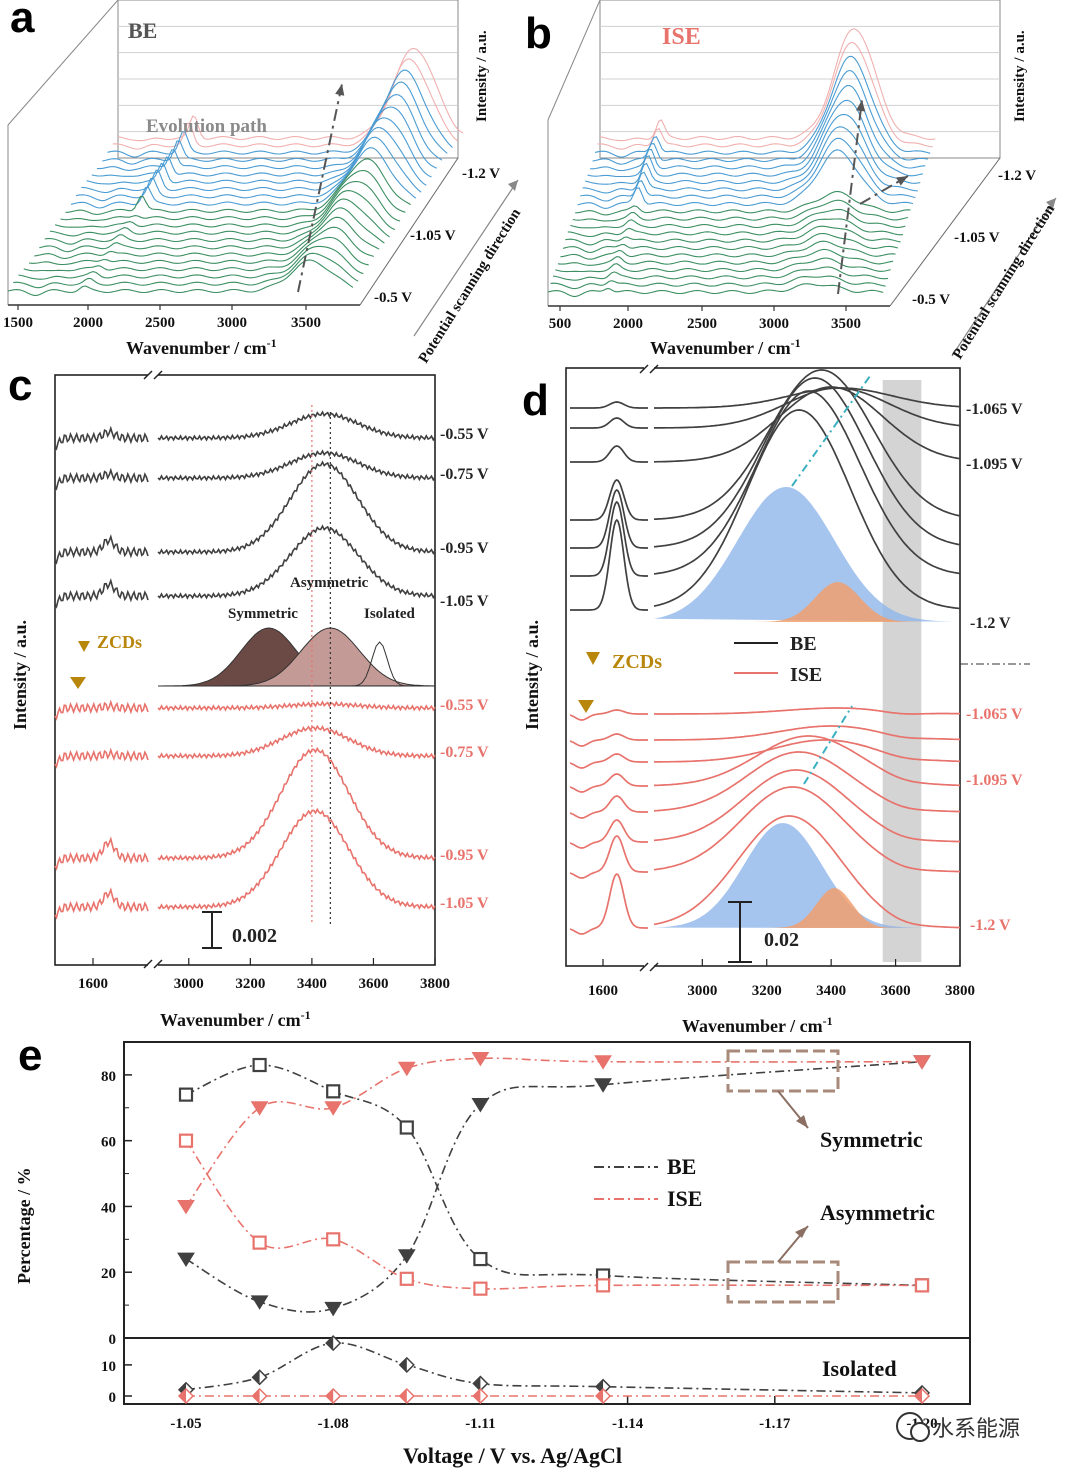 Image resolution: width=1080 pixels, height=1472 pixels. I want to click on panel-d-zcd-marker, so click(586, 706).